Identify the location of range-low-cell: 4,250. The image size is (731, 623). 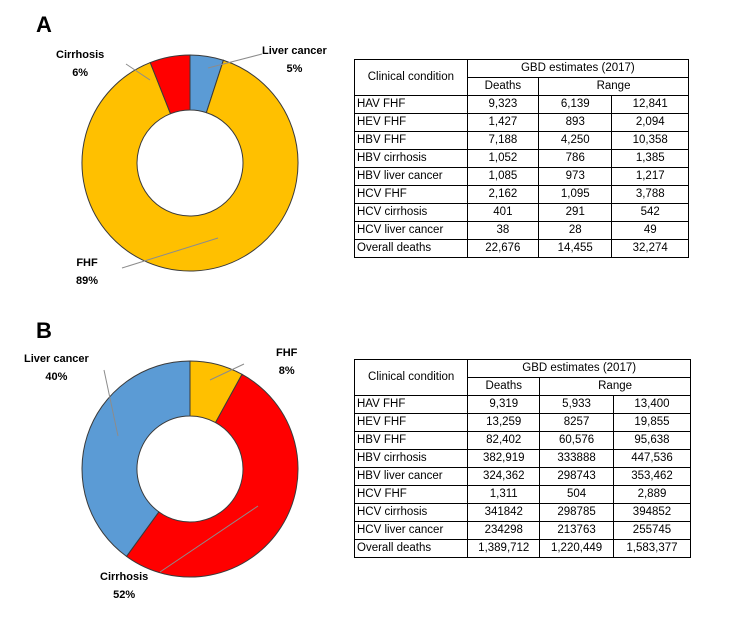
(575, 140).